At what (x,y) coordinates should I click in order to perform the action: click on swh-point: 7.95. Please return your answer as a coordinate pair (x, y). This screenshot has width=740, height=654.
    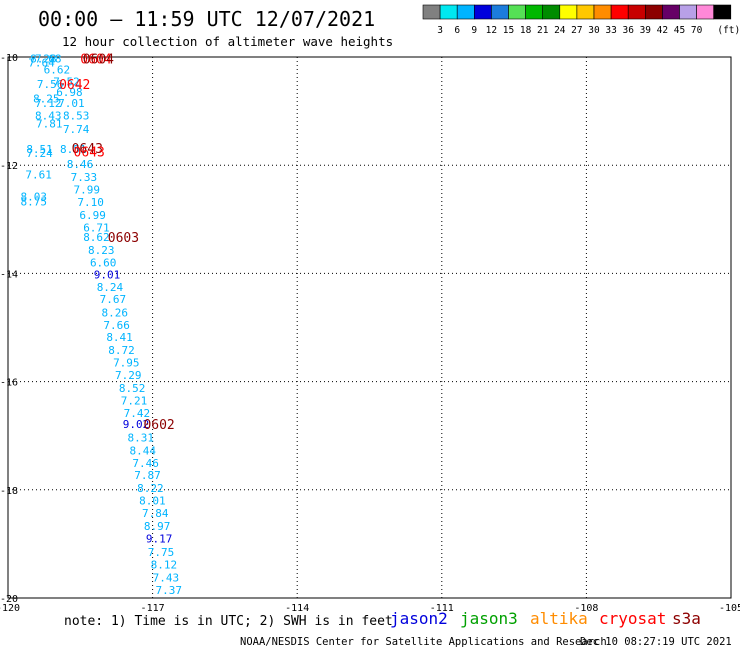
    Looking at the image, I should click on (126, 363).